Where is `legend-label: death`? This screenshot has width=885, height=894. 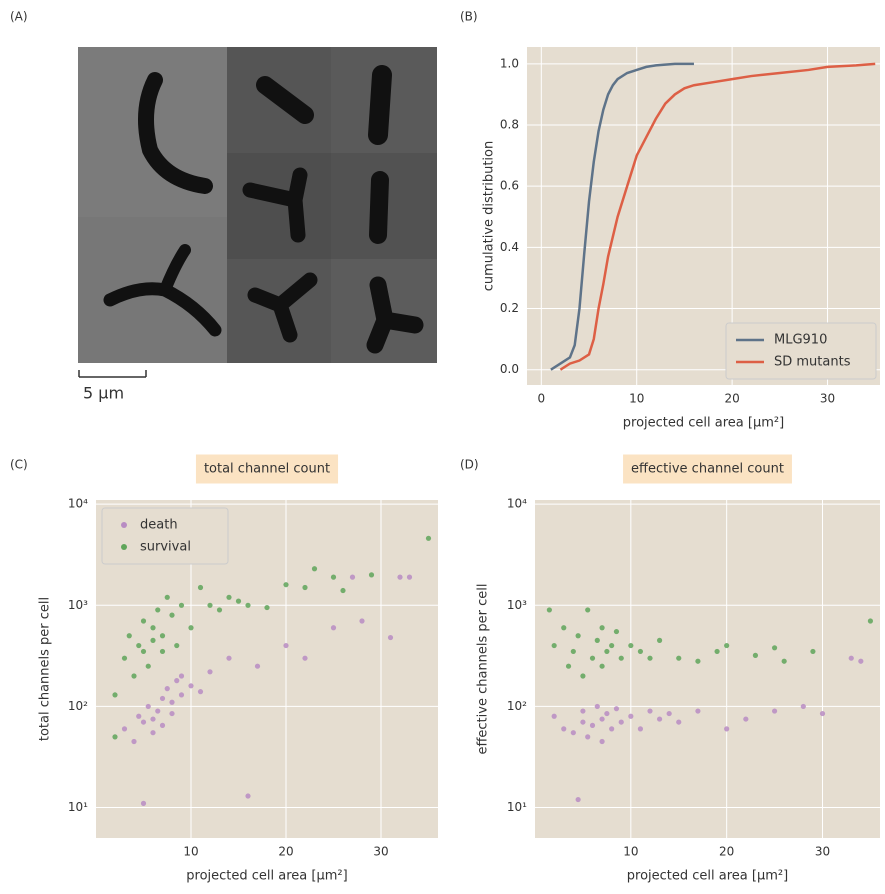
legend-label: death is located at coordinates (159, 525).